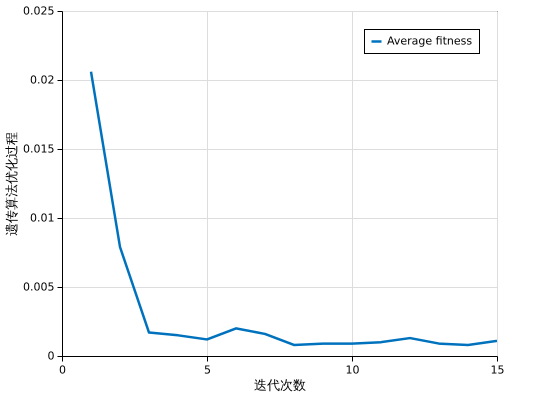 This screenshot has width=560, height=420. Describe the element at coordinates (62, 370) in the screenshot. I see `x-tick-label: 0` at that location.